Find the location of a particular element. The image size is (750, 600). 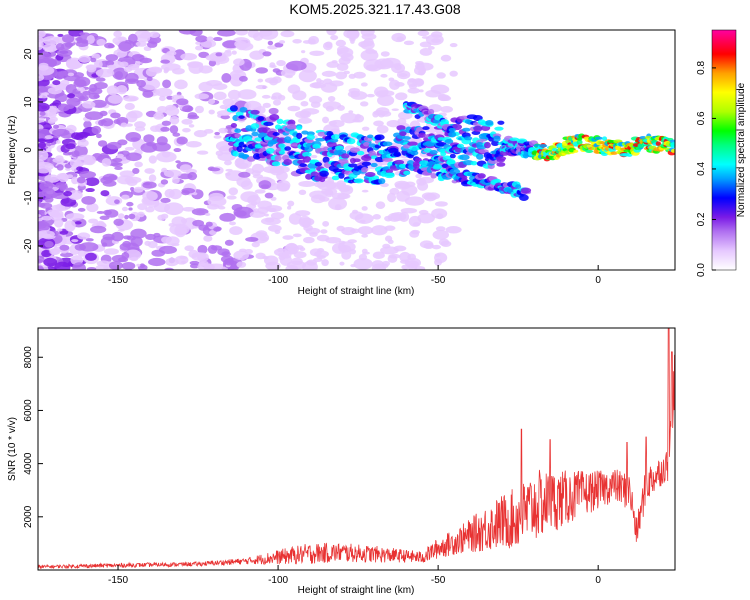

y-tick-label: 6000 is located at coordinates (28, 410).